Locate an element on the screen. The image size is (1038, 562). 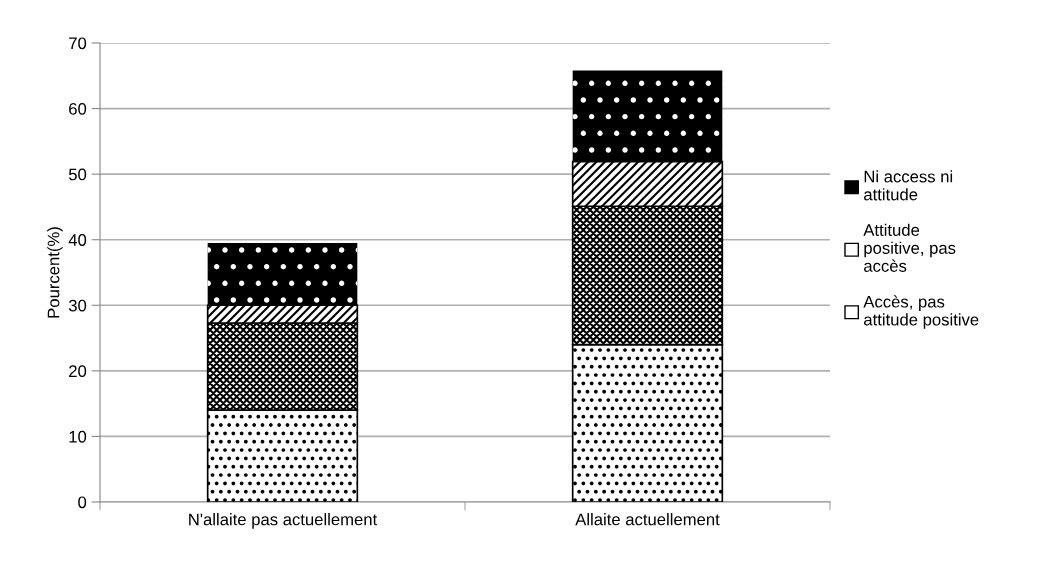
y-tick-label: 60 is located at coordinates (78, 108).